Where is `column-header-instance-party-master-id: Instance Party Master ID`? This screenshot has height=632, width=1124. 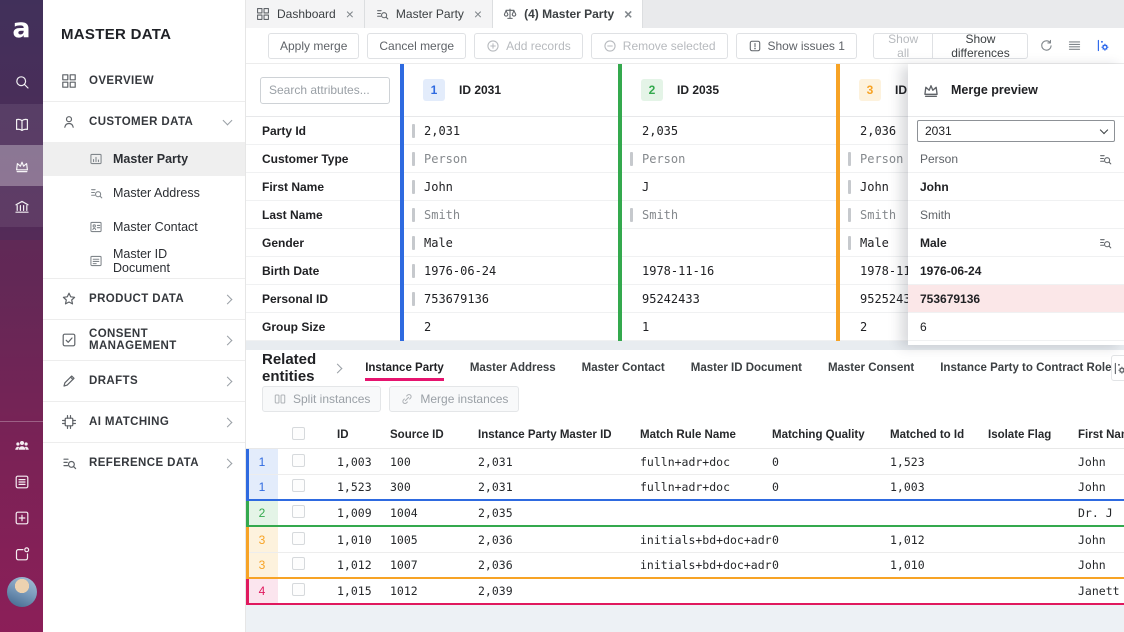 column-header-instance-party-master-id: Instance Party Master ID is located at coordinates (545, 435).